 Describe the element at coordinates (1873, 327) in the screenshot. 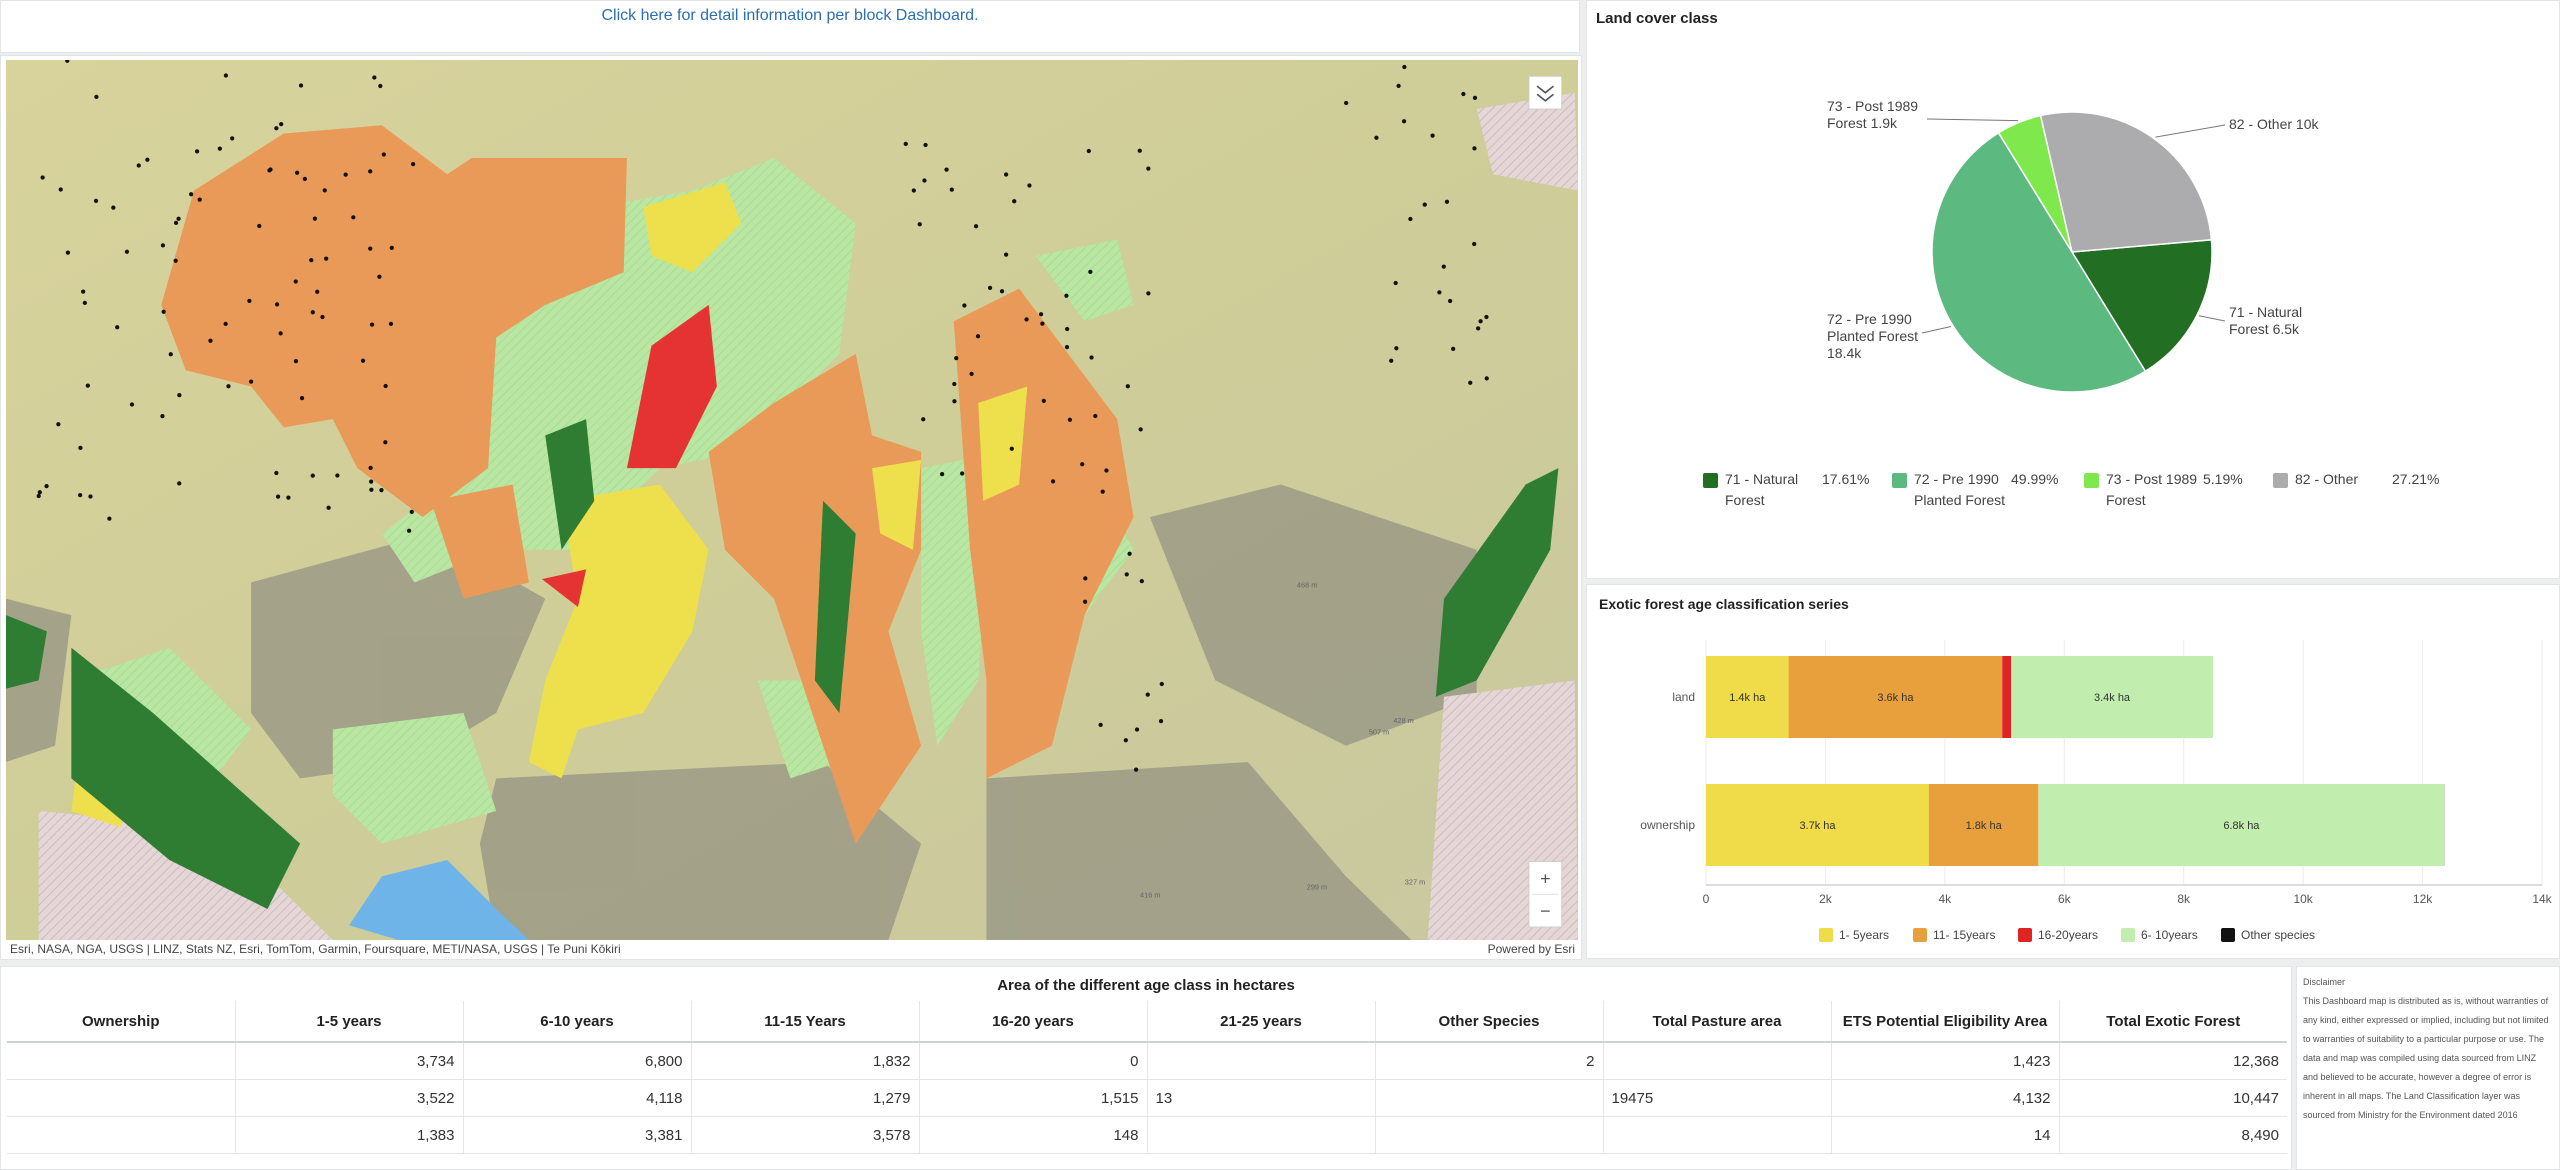

I see `slice-category: 72 - Pre 1990 Planted Forest` at that location.